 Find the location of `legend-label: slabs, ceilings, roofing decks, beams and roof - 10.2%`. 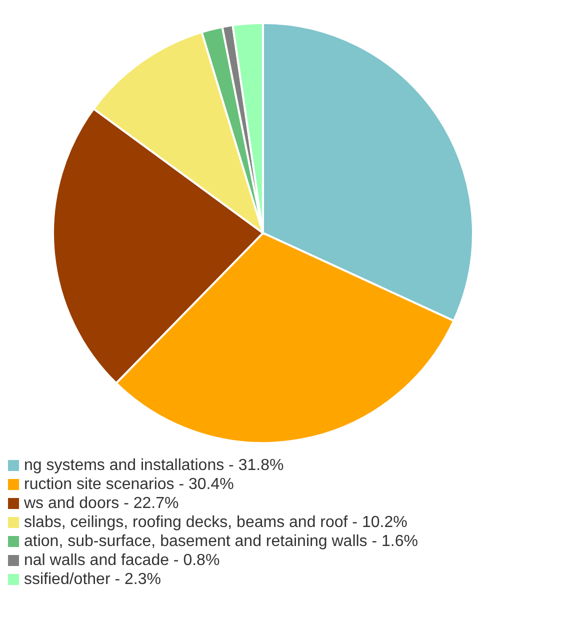

legend-label: slabs, ceilings, roofing decks, beams and roof - 10.2% is located at coordinates (216, 522).